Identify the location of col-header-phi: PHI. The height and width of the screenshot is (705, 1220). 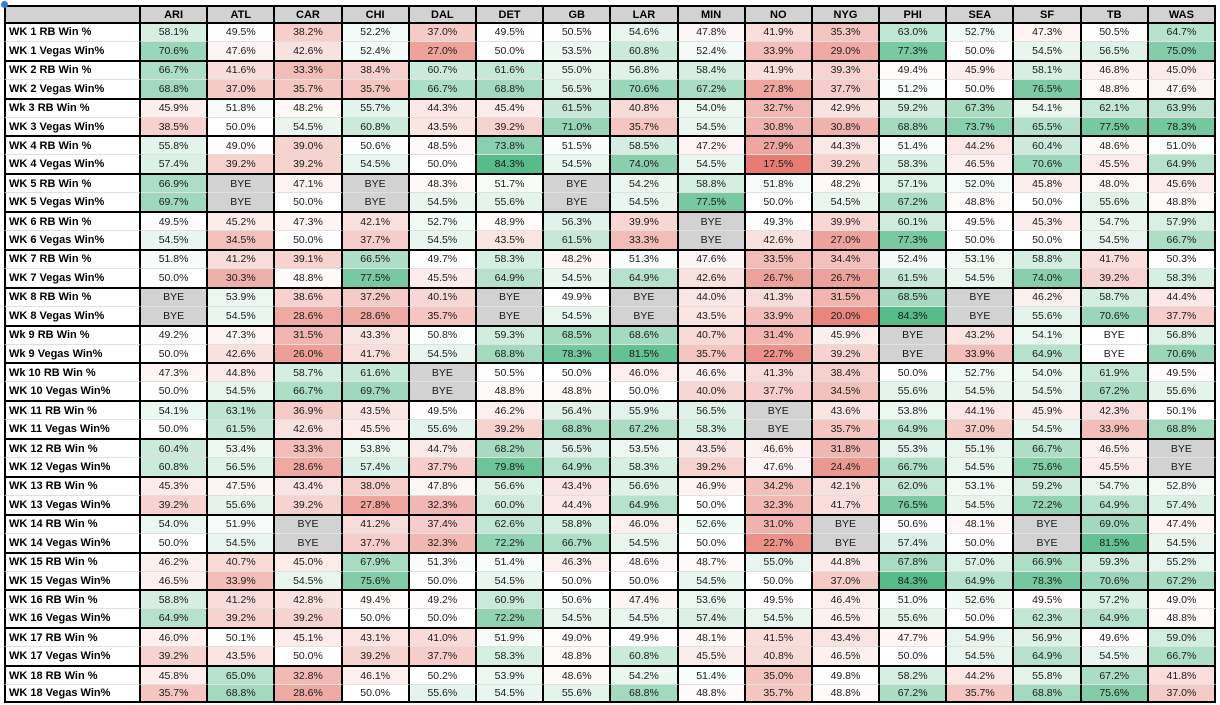
(914, 13).